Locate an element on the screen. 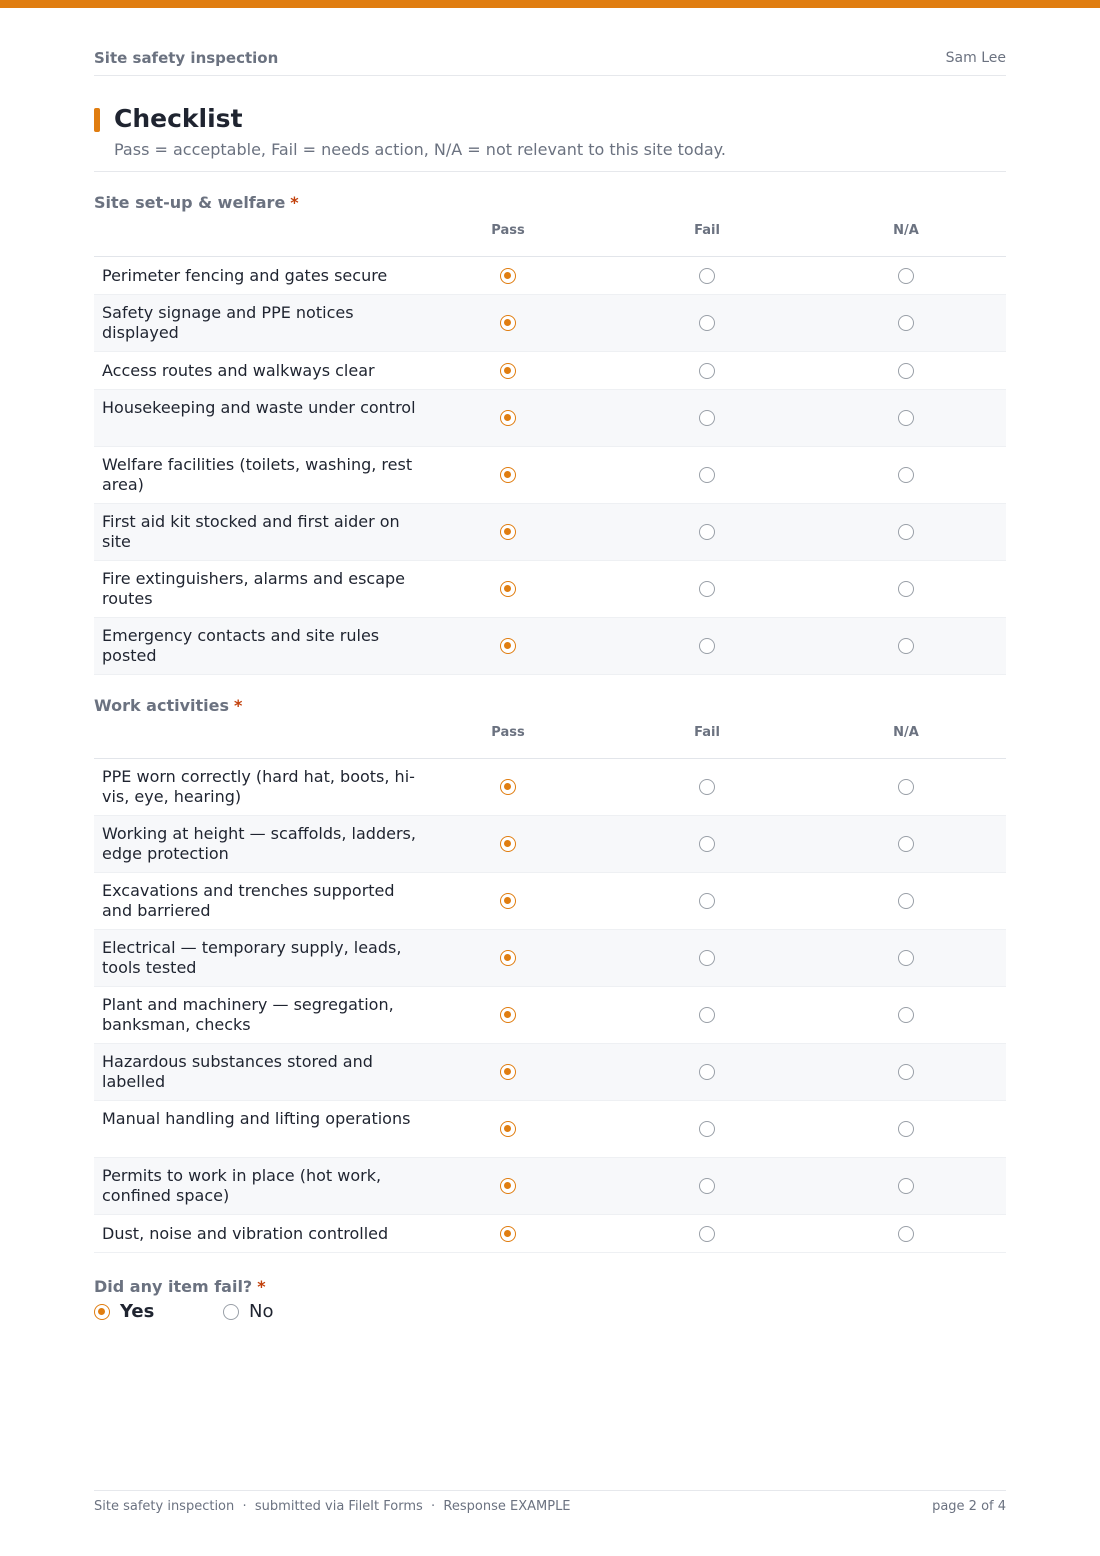 Image resolution: width=1100 pixels, height=1556 pixels. group-label-text: Work activities is located at coordinates (162, 705).